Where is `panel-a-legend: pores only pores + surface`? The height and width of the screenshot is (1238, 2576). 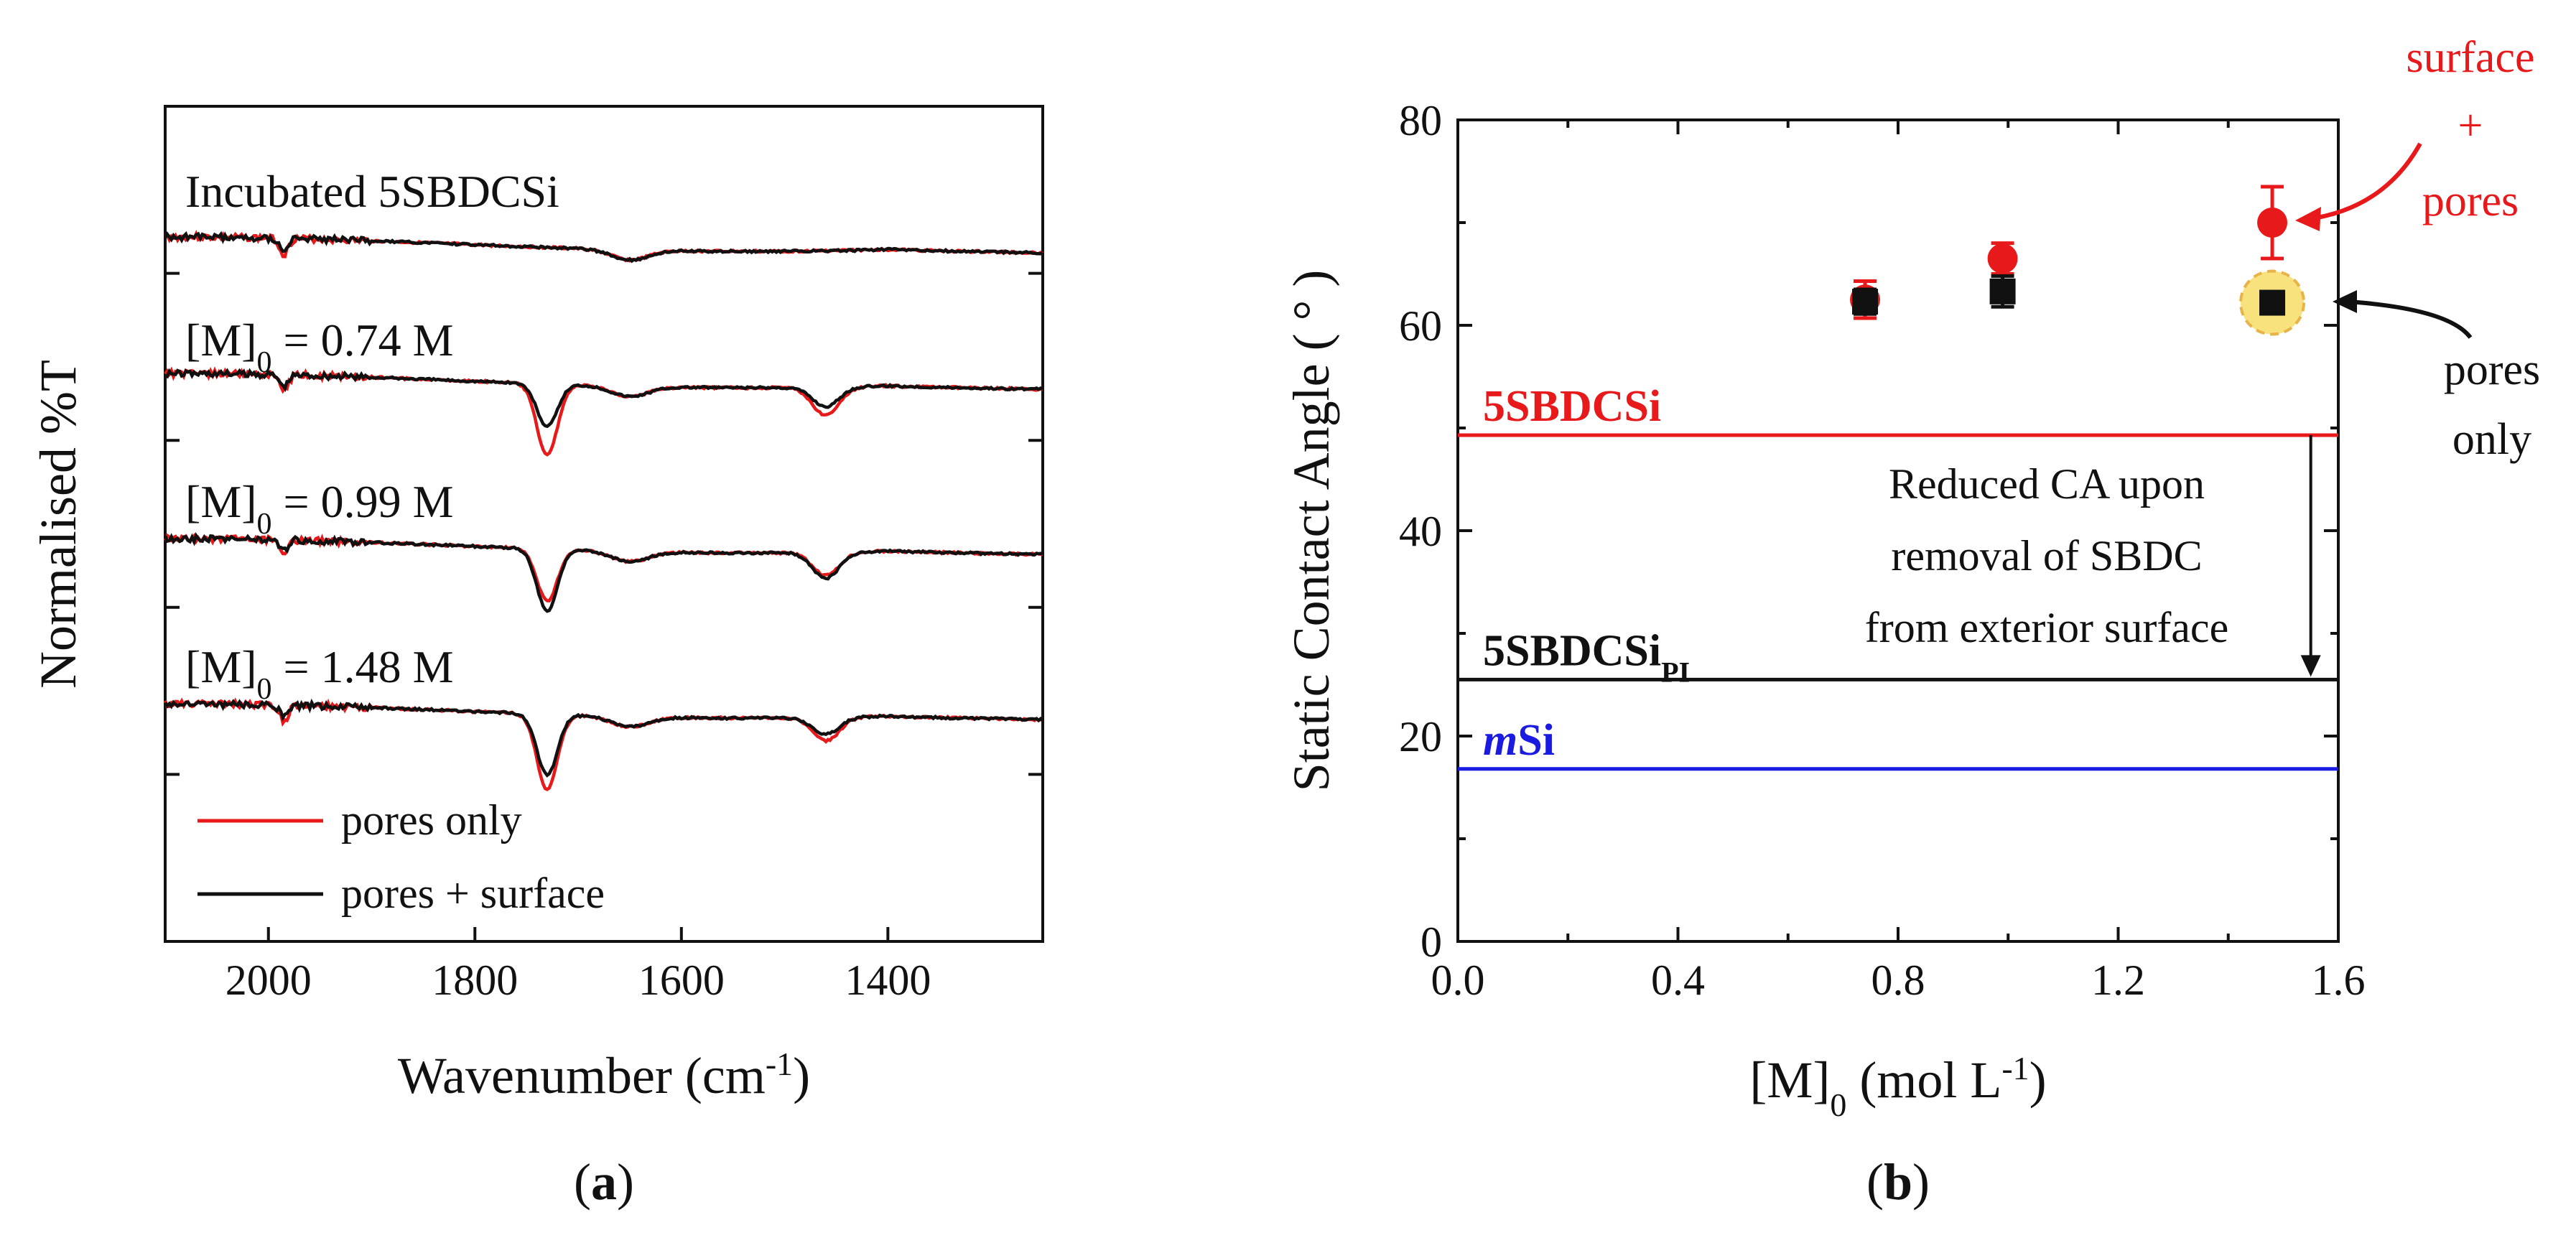
panel-a-legend: pores only pores + surface is located at coordinates (401, 856).